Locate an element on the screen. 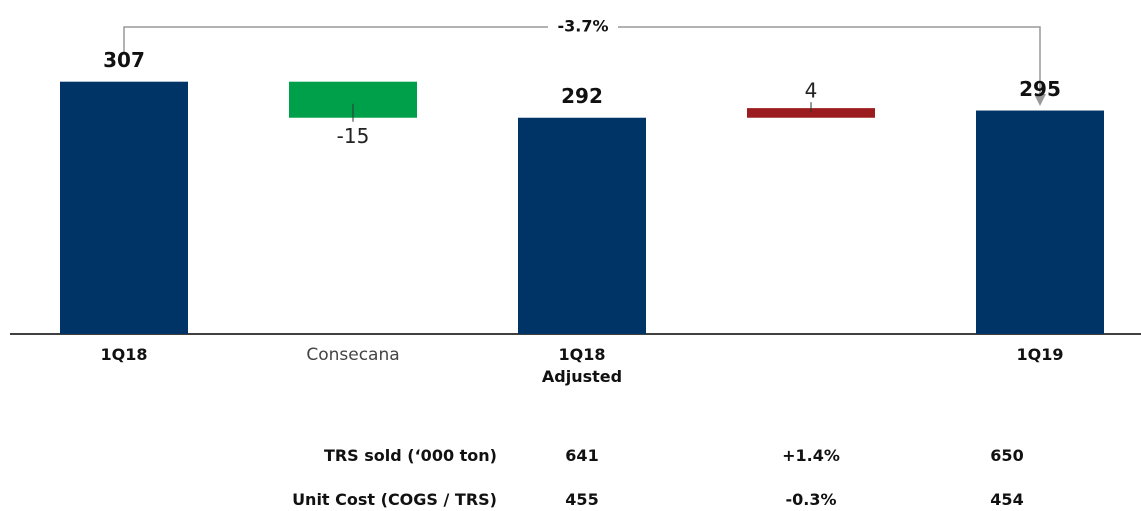  table-cell: -0.3% is located at coordinates (811, 499).